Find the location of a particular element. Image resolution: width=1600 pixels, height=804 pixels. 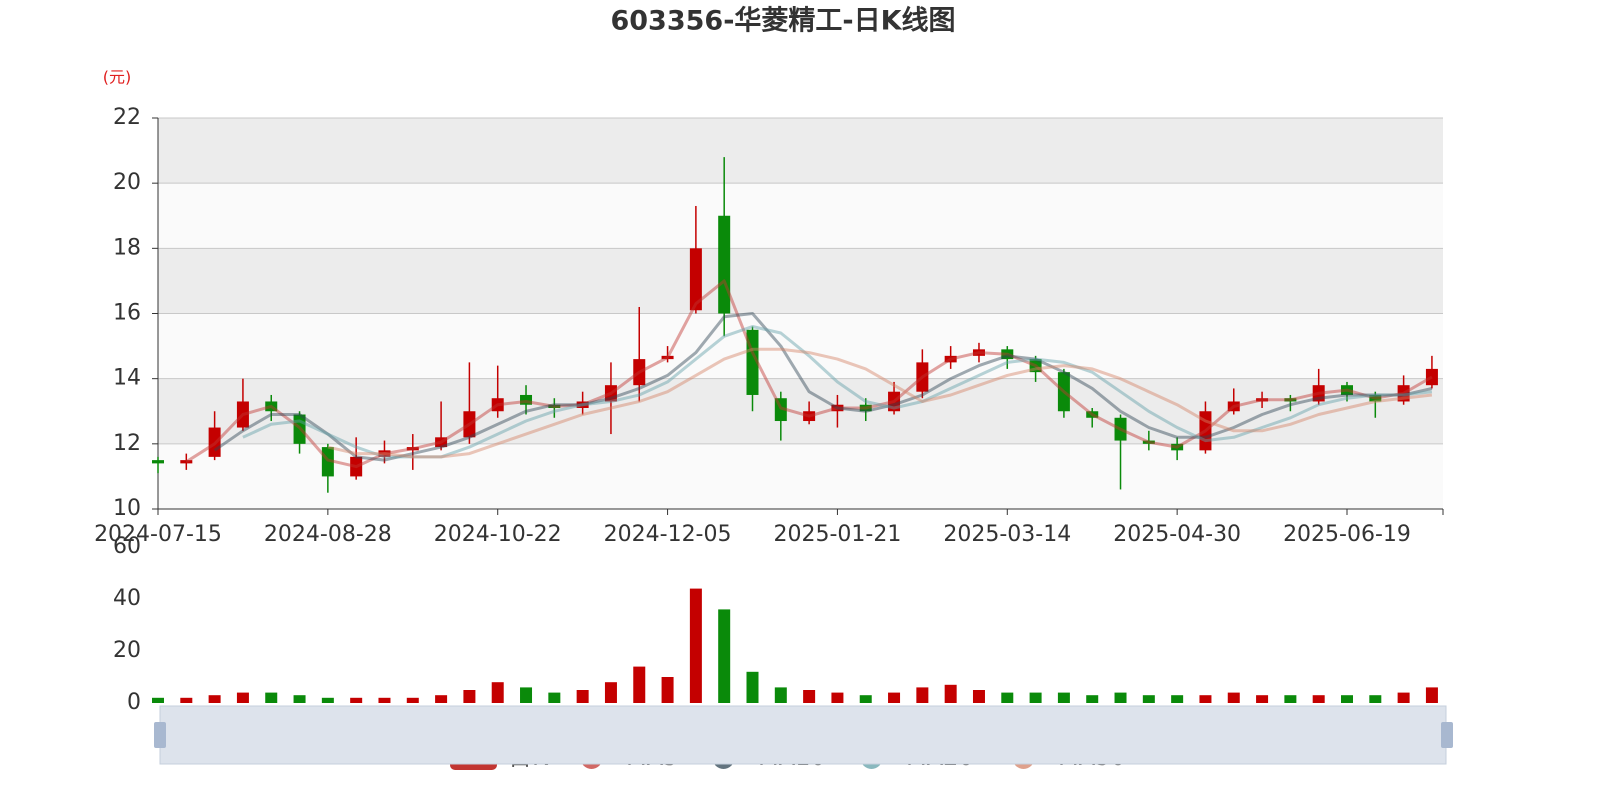

volume-tick-label: 60 is located at coordinates (127, 546).